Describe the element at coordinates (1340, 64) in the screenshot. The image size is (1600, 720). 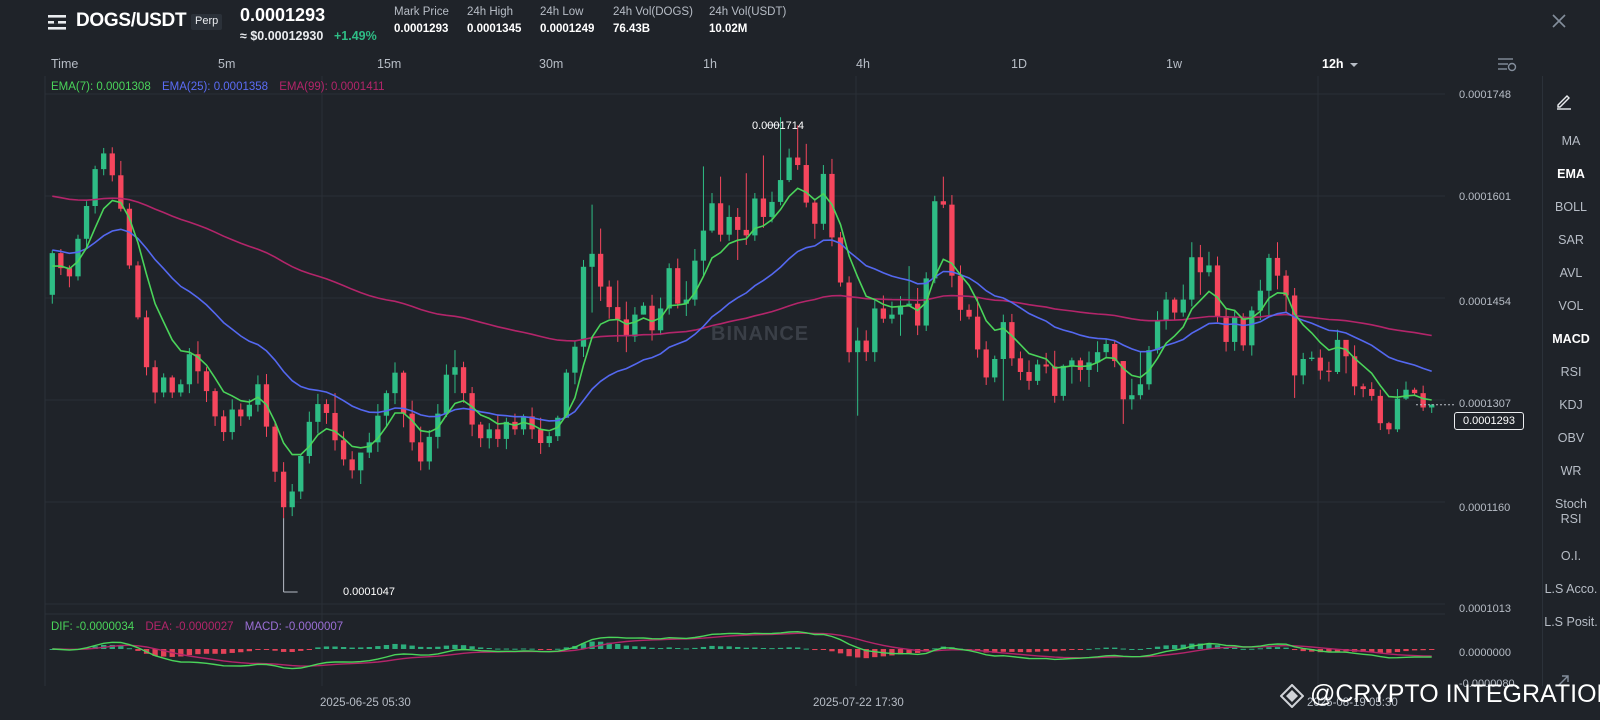
I see `tab-12h: 12h` at that location.